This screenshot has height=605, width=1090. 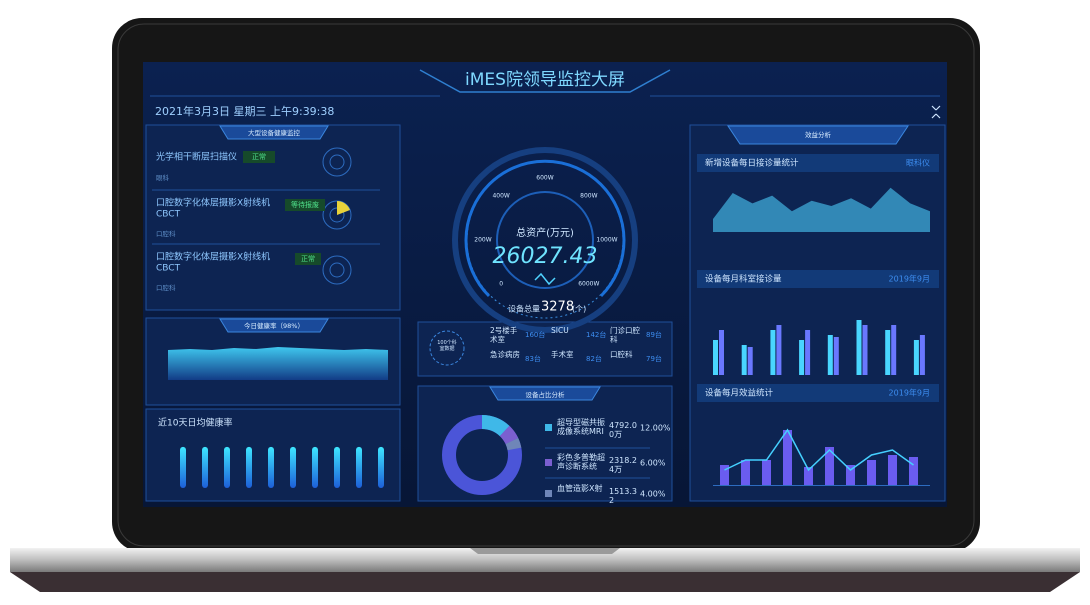 I want to click on section-filter: 眼科仪, so click(x=918, y=163).